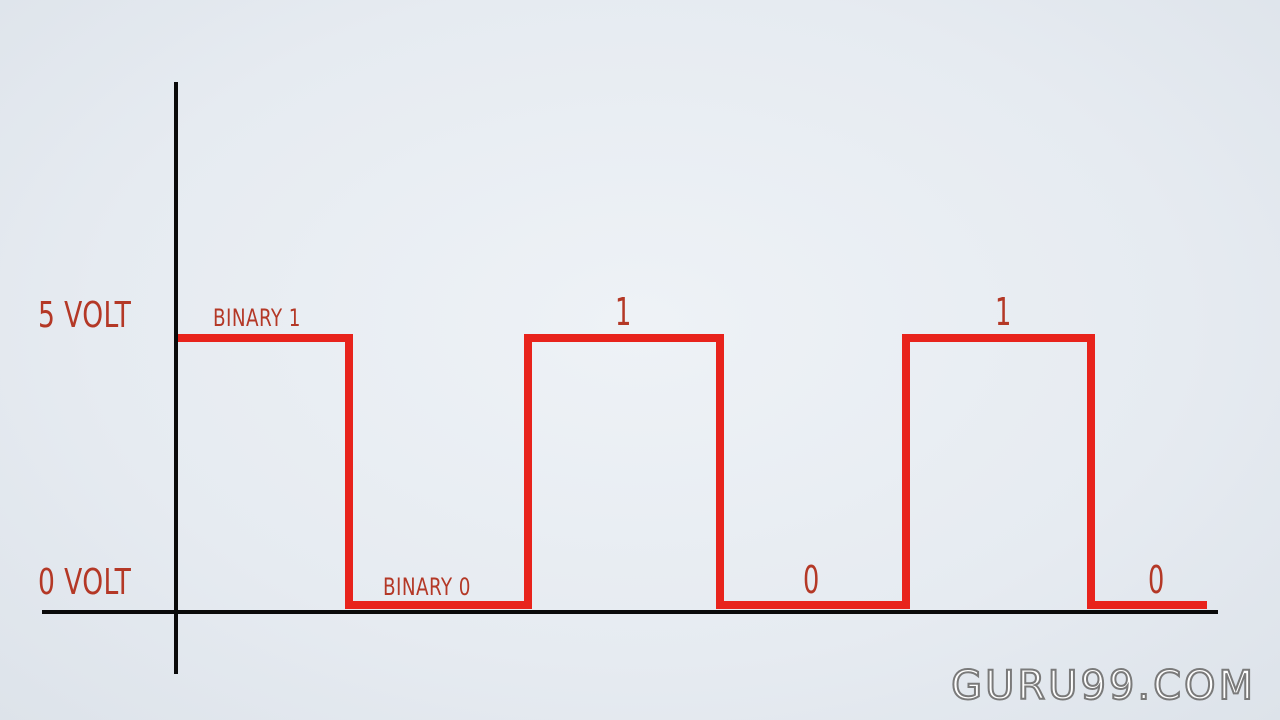  Describe the element at coordinates (1156, 580) in the screenshot. I see `bit-label-0-second: 0` at that location.